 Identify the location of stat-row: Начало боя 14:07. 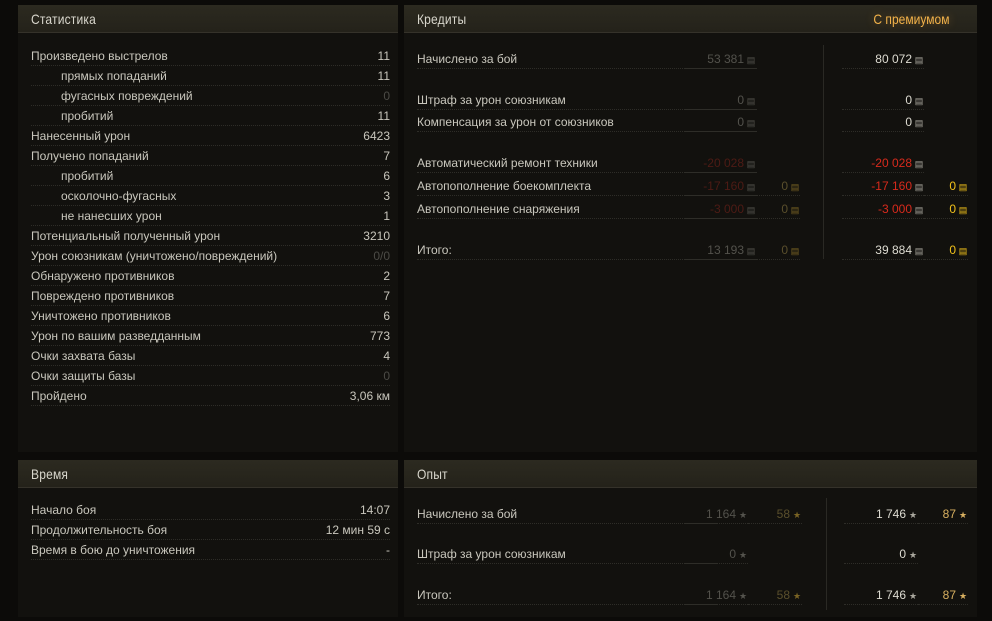
(210, 511).